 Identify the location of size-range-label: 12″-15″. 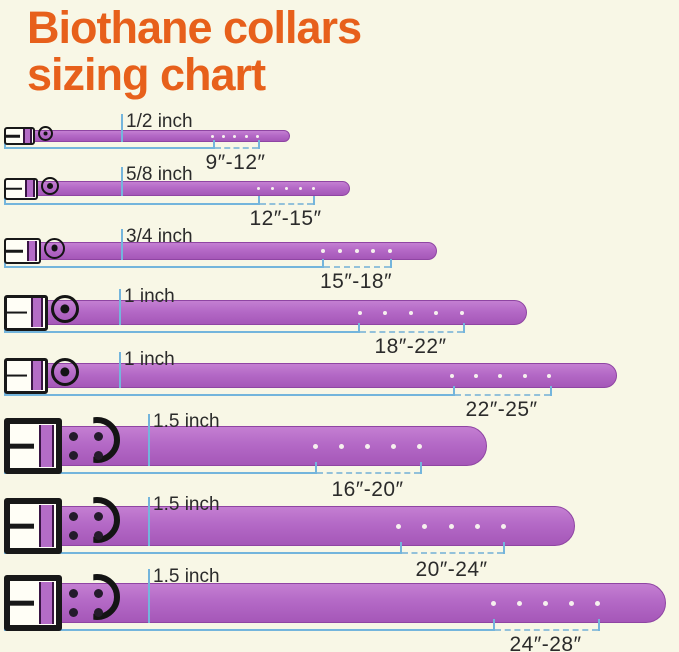
(285, 218).